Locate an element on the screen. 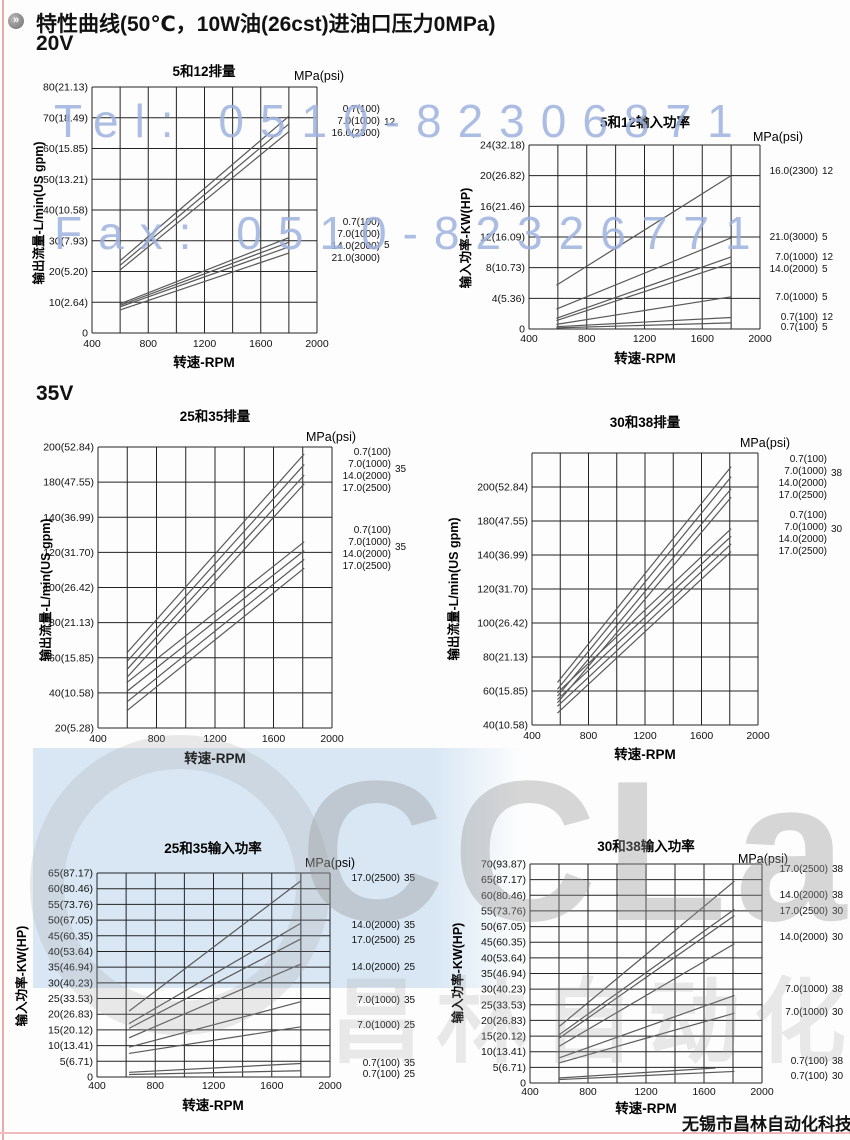 This screenshot has height=1140, width=850. displacement-tag: 12 is located at coordinates (828, 171).